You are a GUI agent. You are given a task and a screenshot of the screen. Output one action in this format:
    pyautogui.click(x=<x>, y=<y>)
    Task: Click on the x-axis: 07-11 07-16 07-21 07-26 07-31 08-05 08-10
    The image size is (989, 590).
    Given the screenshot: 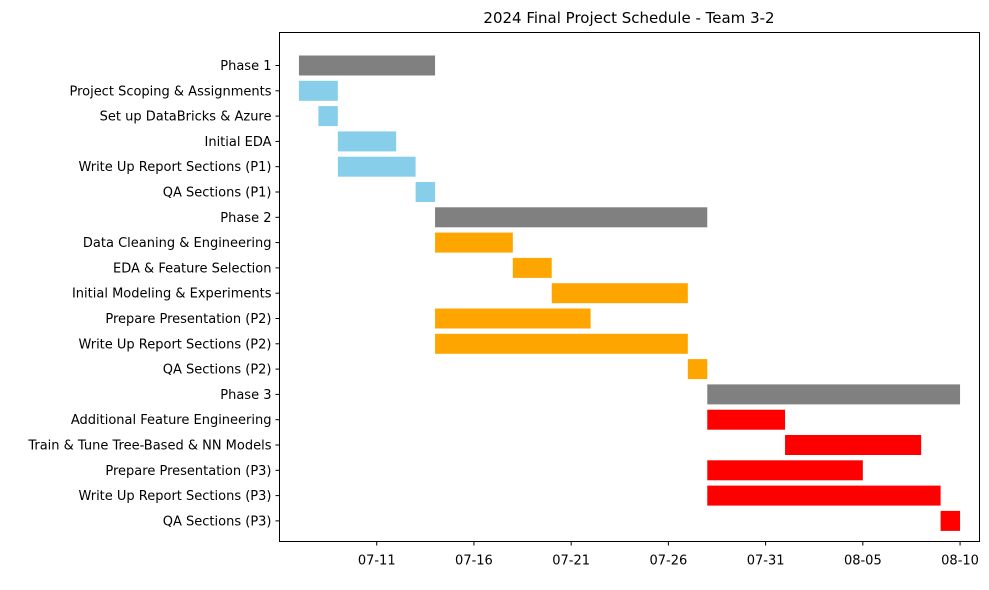 What is the action you would take?
    pyautogui.click(x=668, y=555)
    